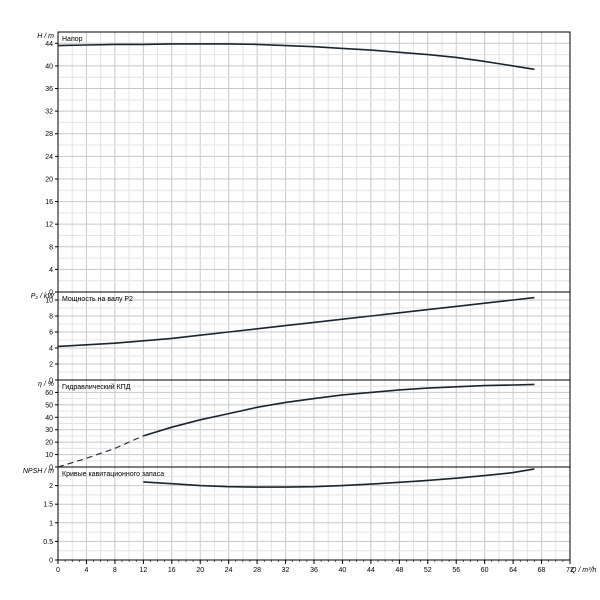 Image resolution: width=600 pixels, height=600 pixels. What do you see at coordinates (48, 505) in the screenshot?
I see `y-tick-label: 1.5` at bounding box center [48, 505].